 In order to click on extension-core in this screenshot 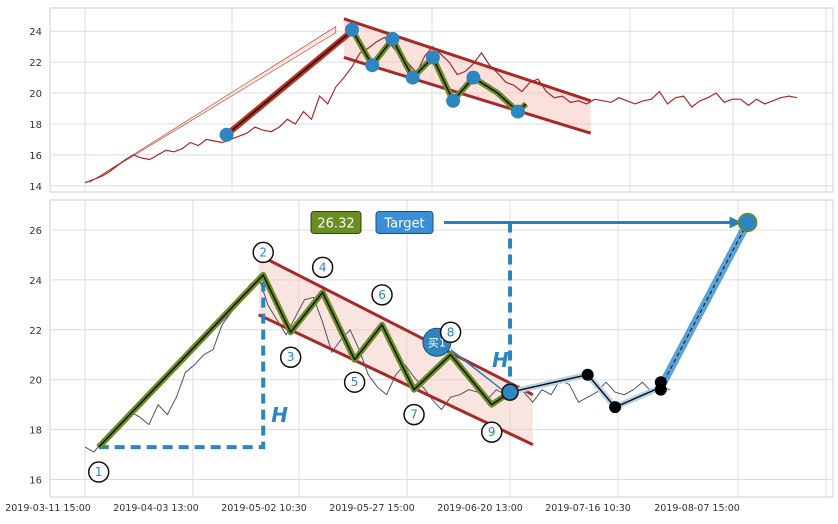, I will do `click(585, 390)`.